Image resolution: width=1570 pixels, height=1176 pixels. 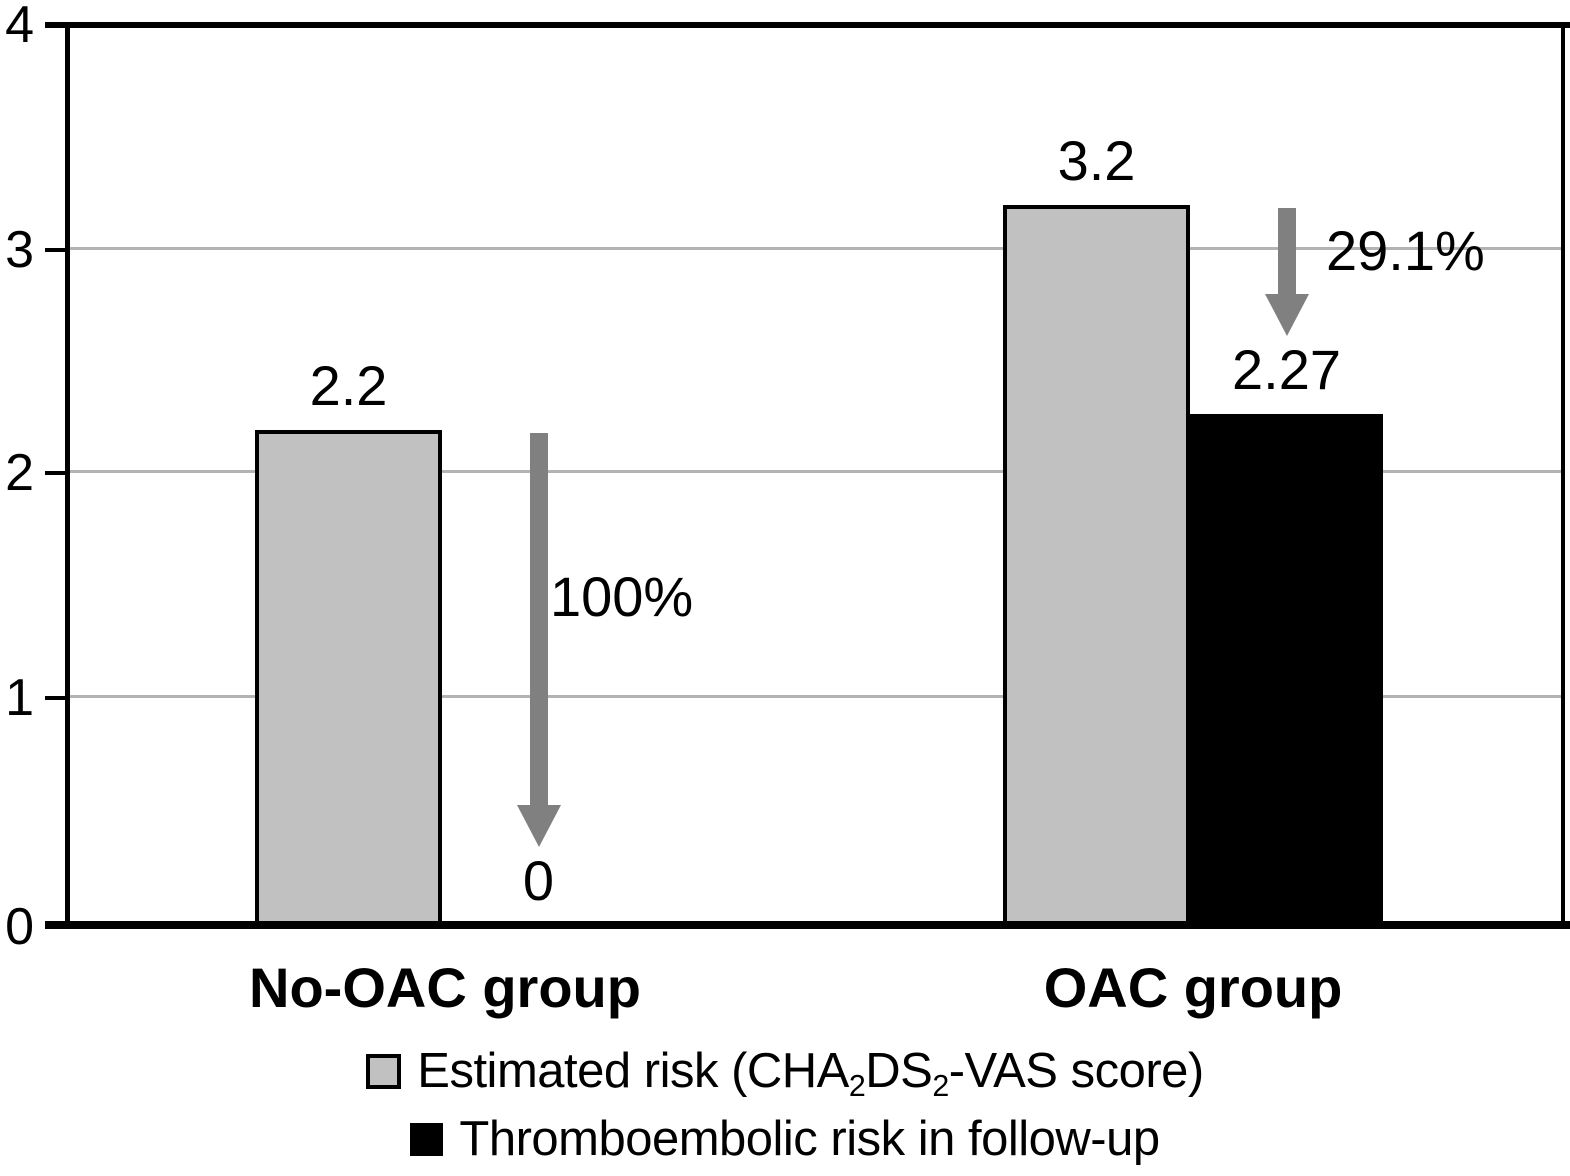 I want to click on legend-label-estimated-risk: Estimated risk (CHA2DS2-VAS score), so click(x=810, y=1072).